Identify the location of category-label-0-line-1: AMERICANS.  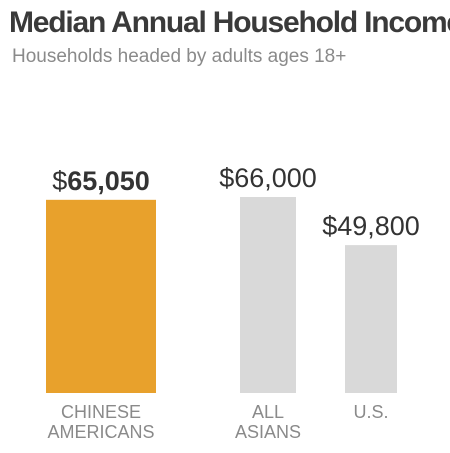
(100, 432).